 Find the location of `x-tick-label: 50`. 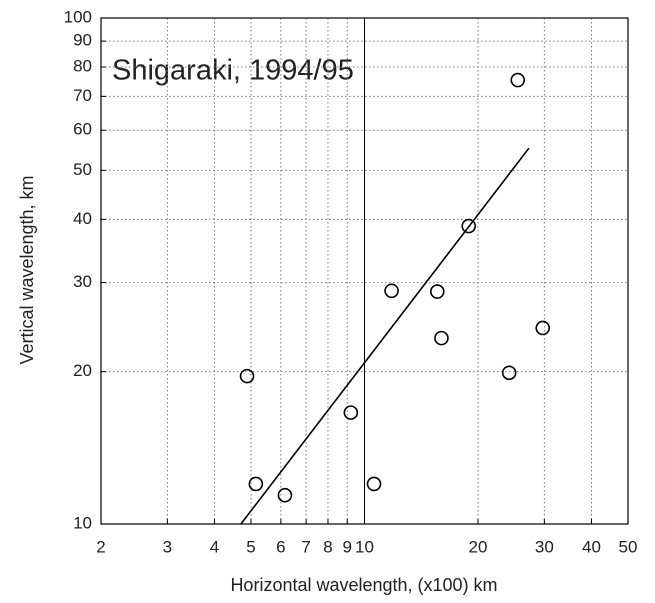

x-tick-label: 50 is located at coordinates (628, 546).